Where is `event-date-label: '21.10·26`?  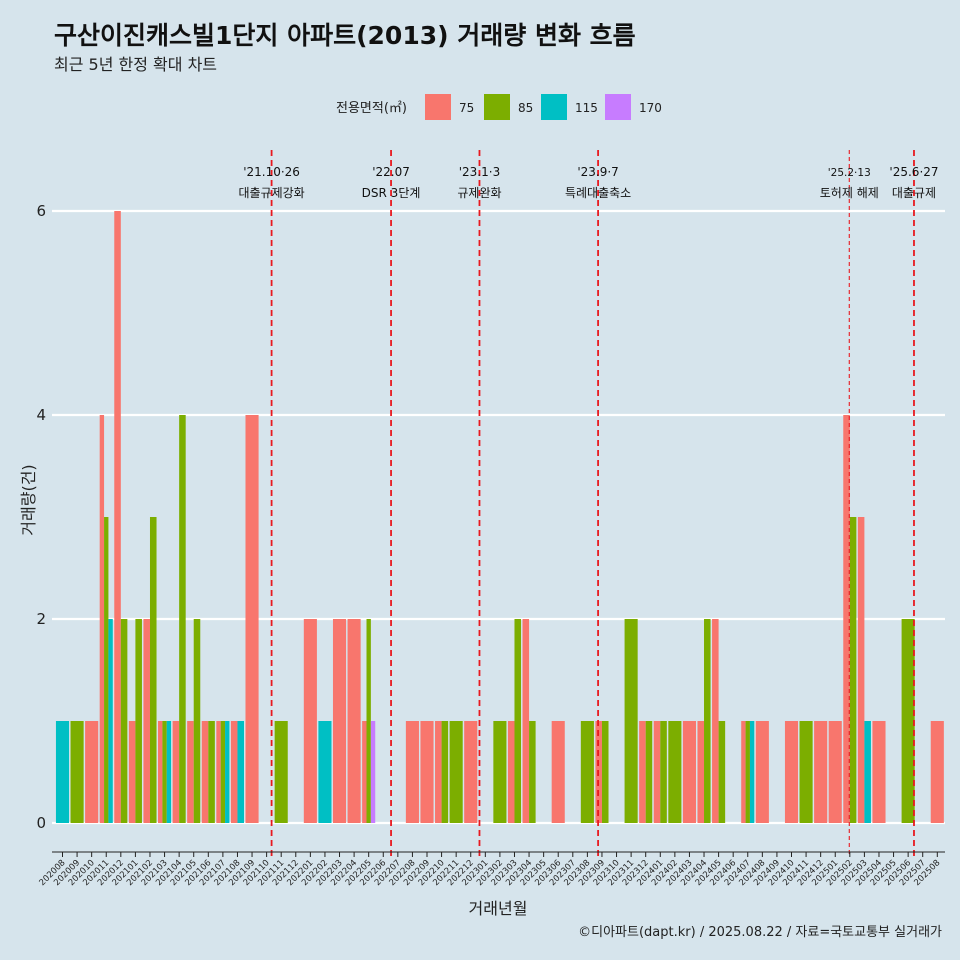
event-date-label: '21.10·26 is located at coordinates (271, 172).